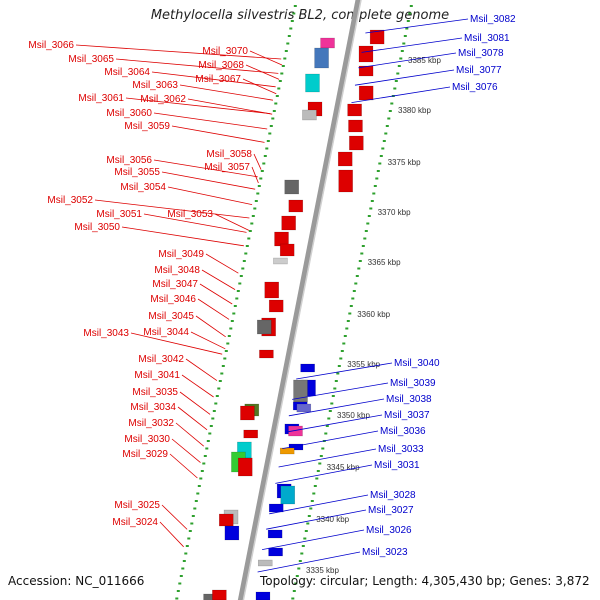 This screenshot has height=600, width=600. I want to click on scale-label: 3355 kbp, so click(363, 364).